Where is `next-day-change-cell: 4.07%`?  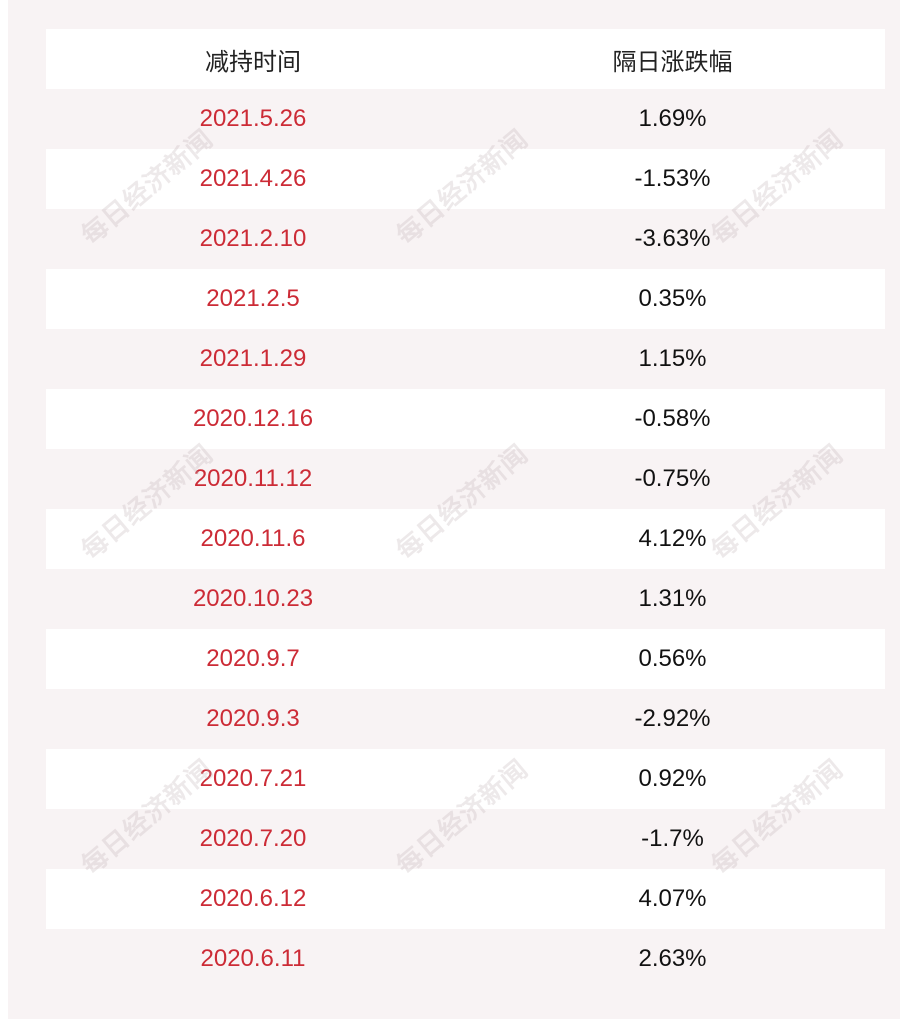 next-day-change-cell: 4.07% is located at coordinates (672, 898).